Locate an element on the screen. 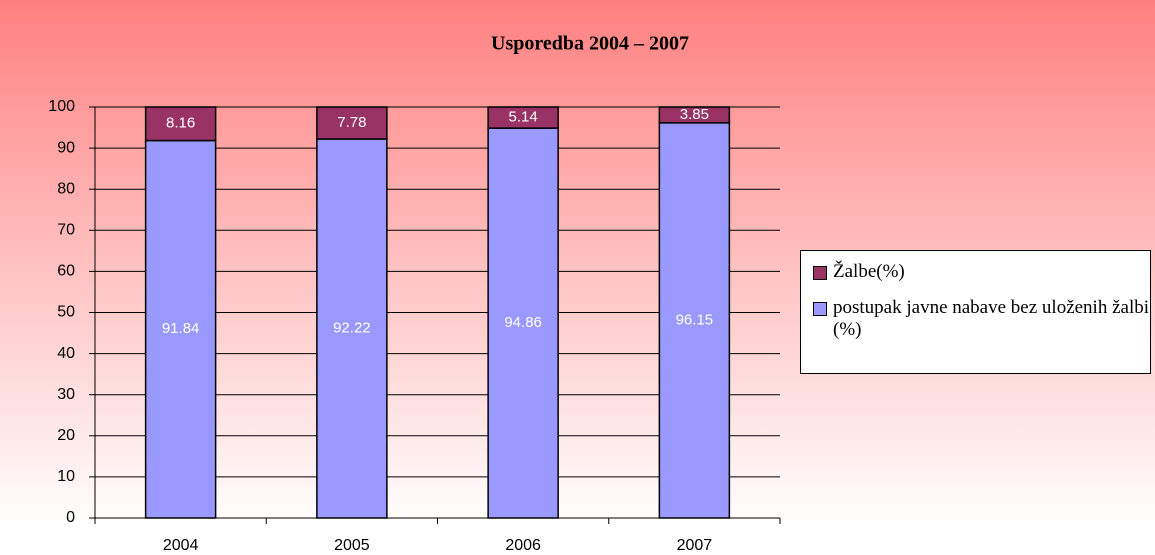 The width and height of the screenshot is (1155, 555). value-label: 5.14 is located at coordinates (523, 117).